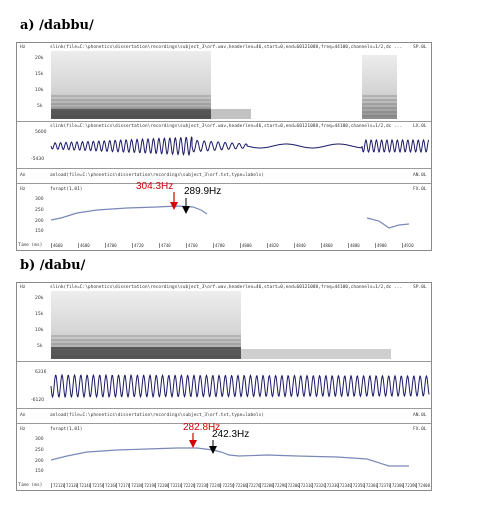  I want to click on panel-a-spec-image, so click(224, 85).